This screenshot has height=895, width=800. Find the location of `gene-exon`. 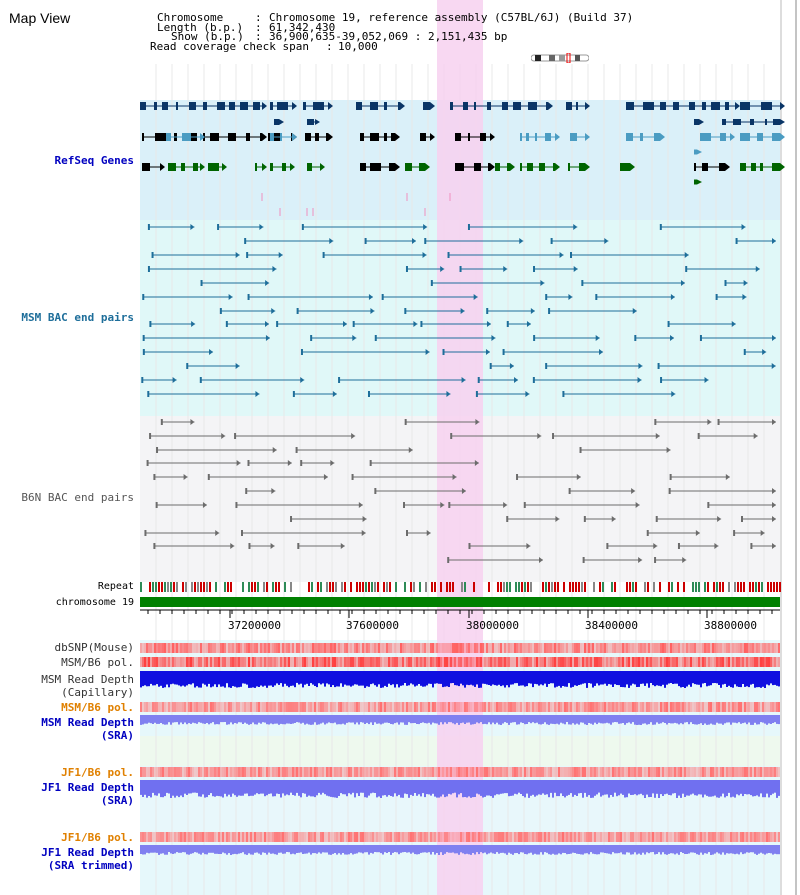

gene-exon is located at coordinates (261, 137).